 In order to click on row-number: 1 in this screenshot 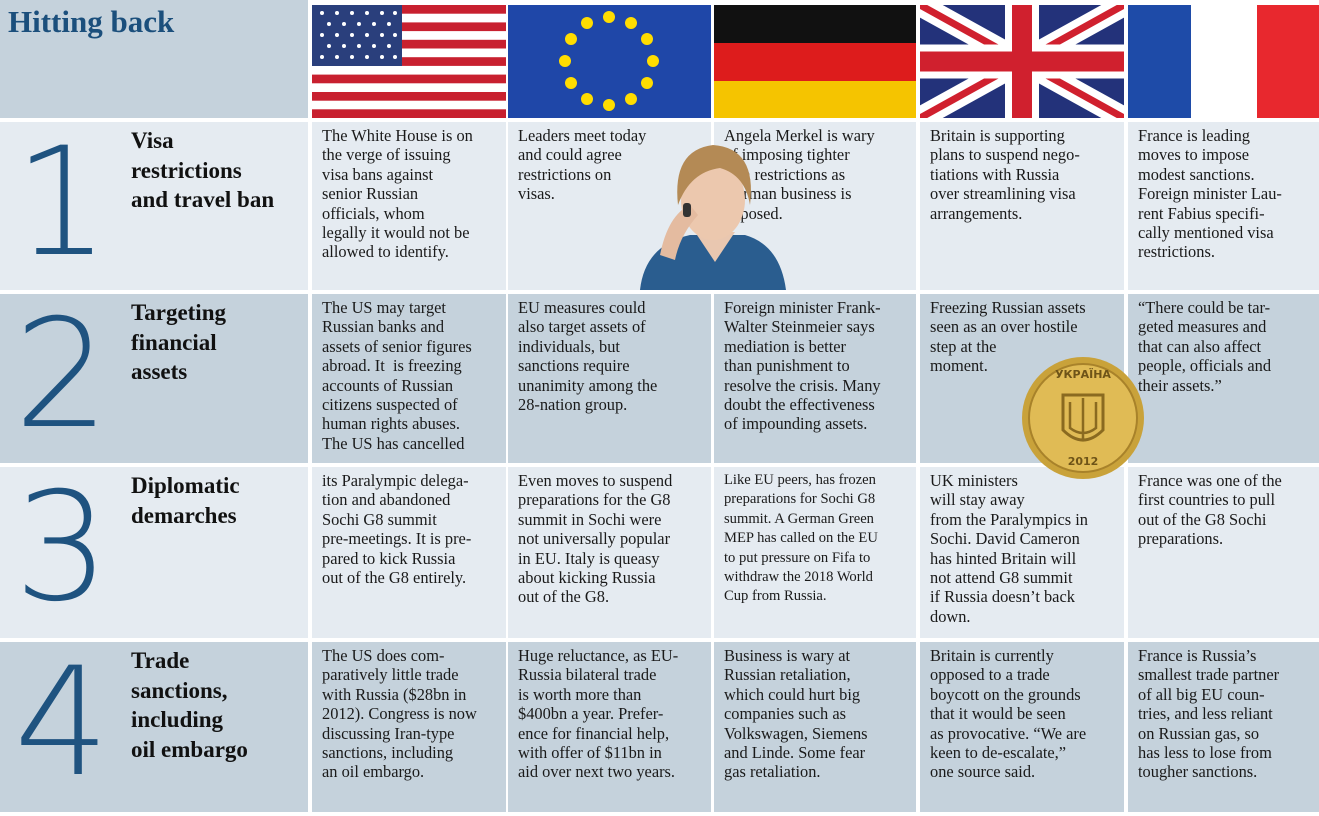, I will do `click(62, 203)`.